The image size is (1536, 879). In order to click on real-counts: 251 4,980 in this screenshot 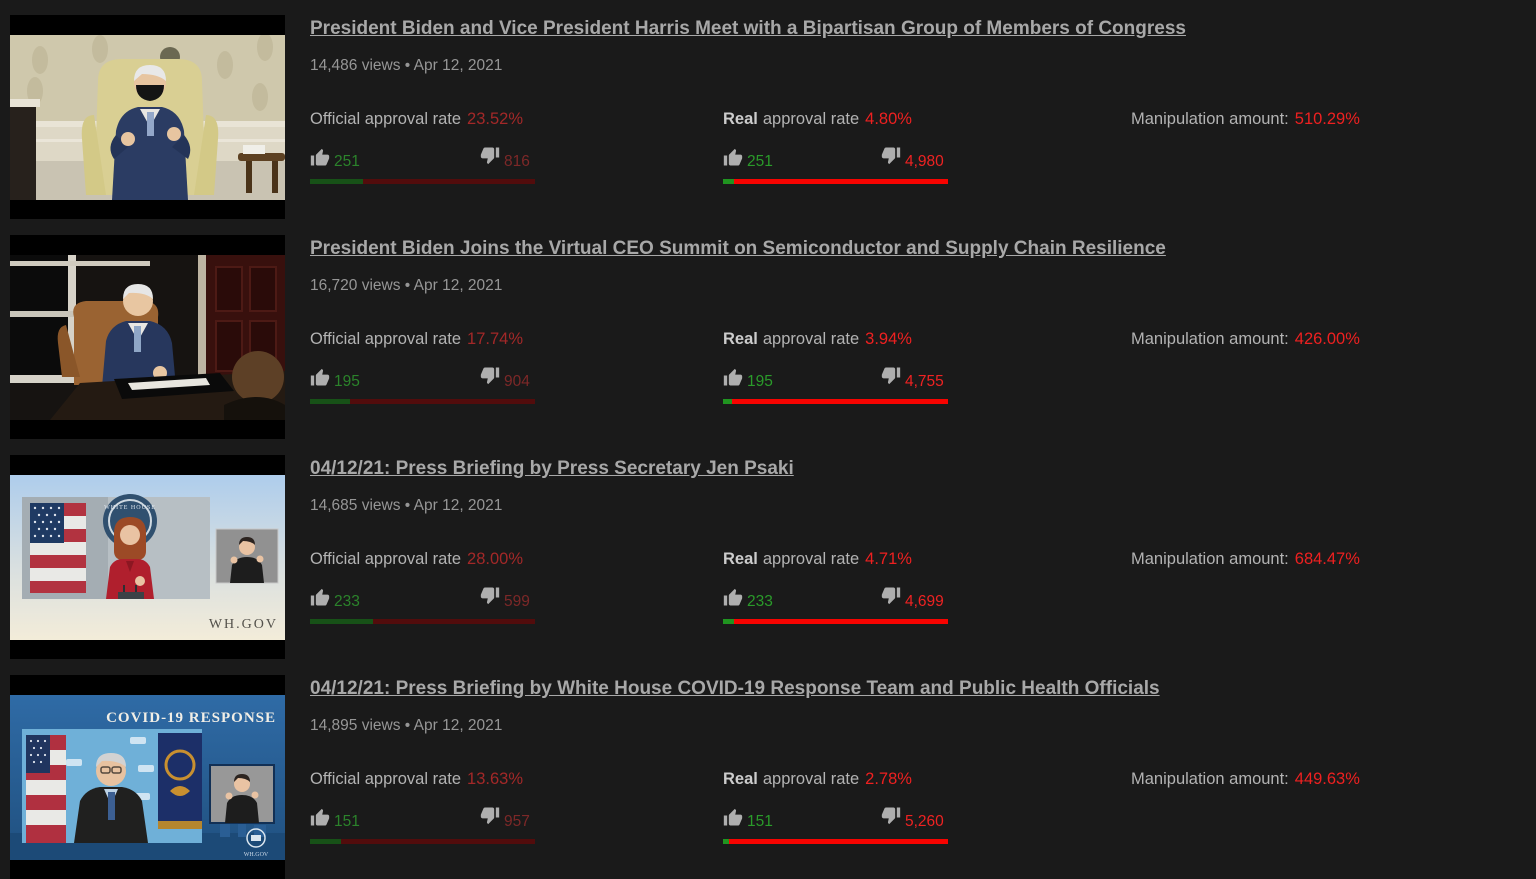, I will do `click(927, 161)`.